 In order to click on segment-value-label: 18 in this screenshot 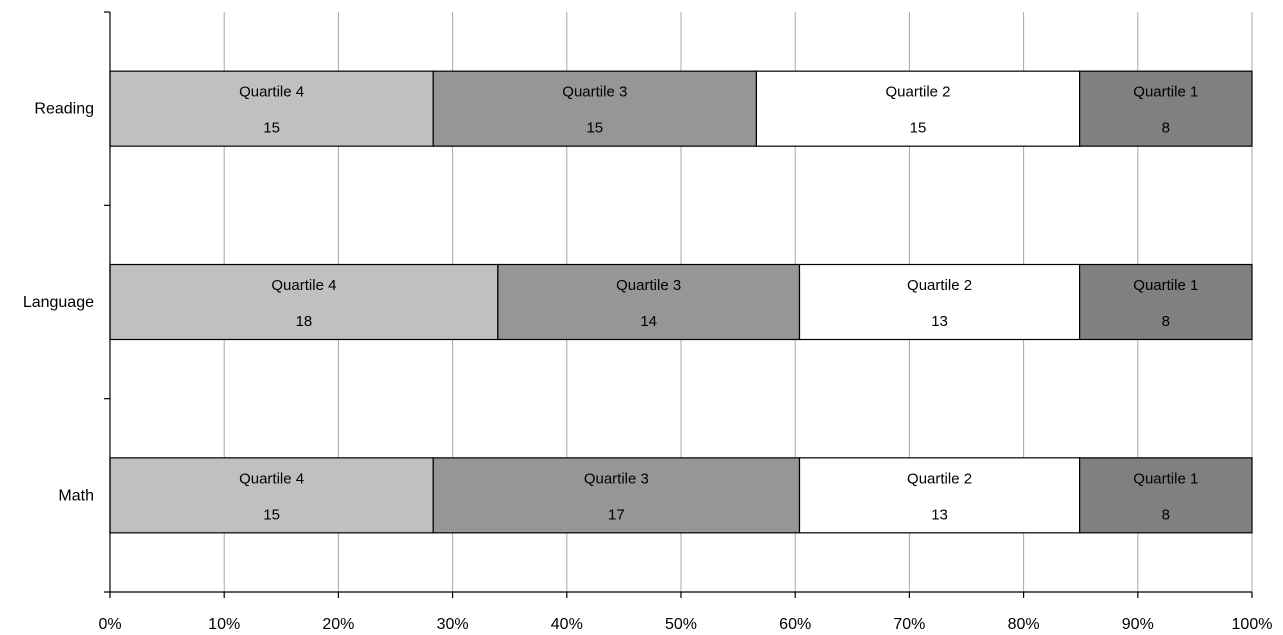, I will do `click(304, 321)`.